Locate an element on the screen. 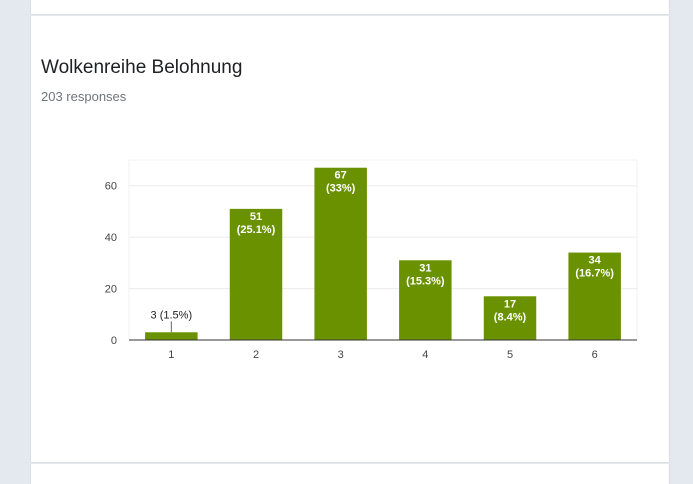 This screenshot has height=484, width=693. question-title: Wolkenreihe Belohnung is located at coordinates (142, 67).